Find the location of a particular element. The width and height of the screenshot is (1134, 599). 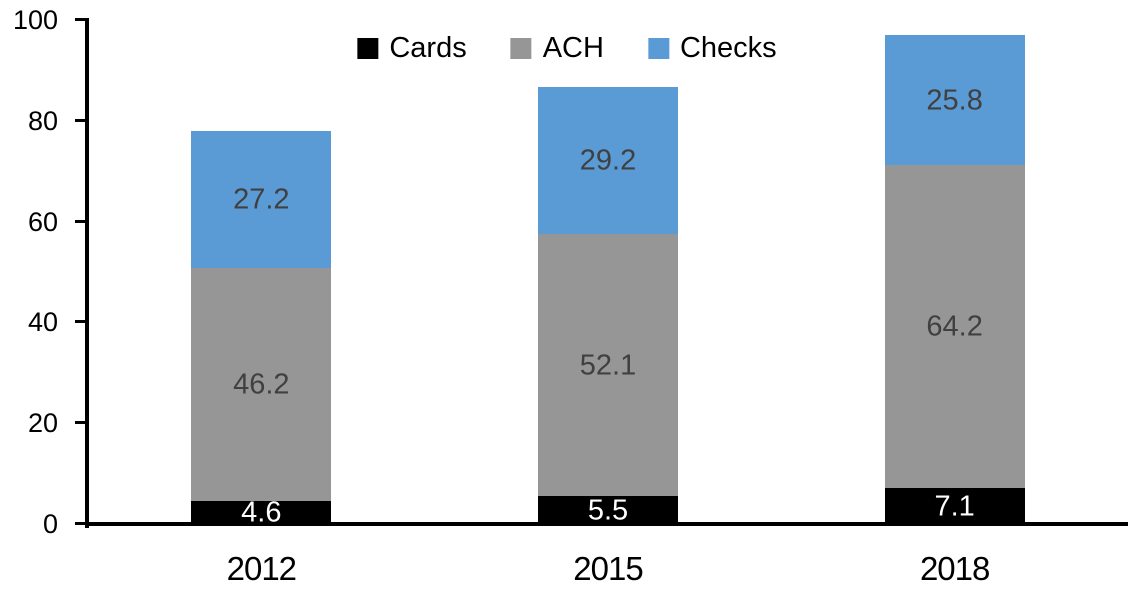

legend-swatch-ach-icon is located at coordinates (521, 48).